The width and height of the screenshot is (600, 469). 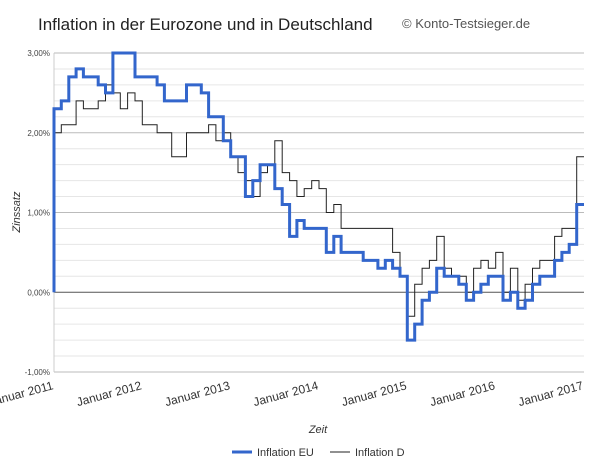 I want to click on x-tick-label: Januar 2017, so click(x=551, y=393).